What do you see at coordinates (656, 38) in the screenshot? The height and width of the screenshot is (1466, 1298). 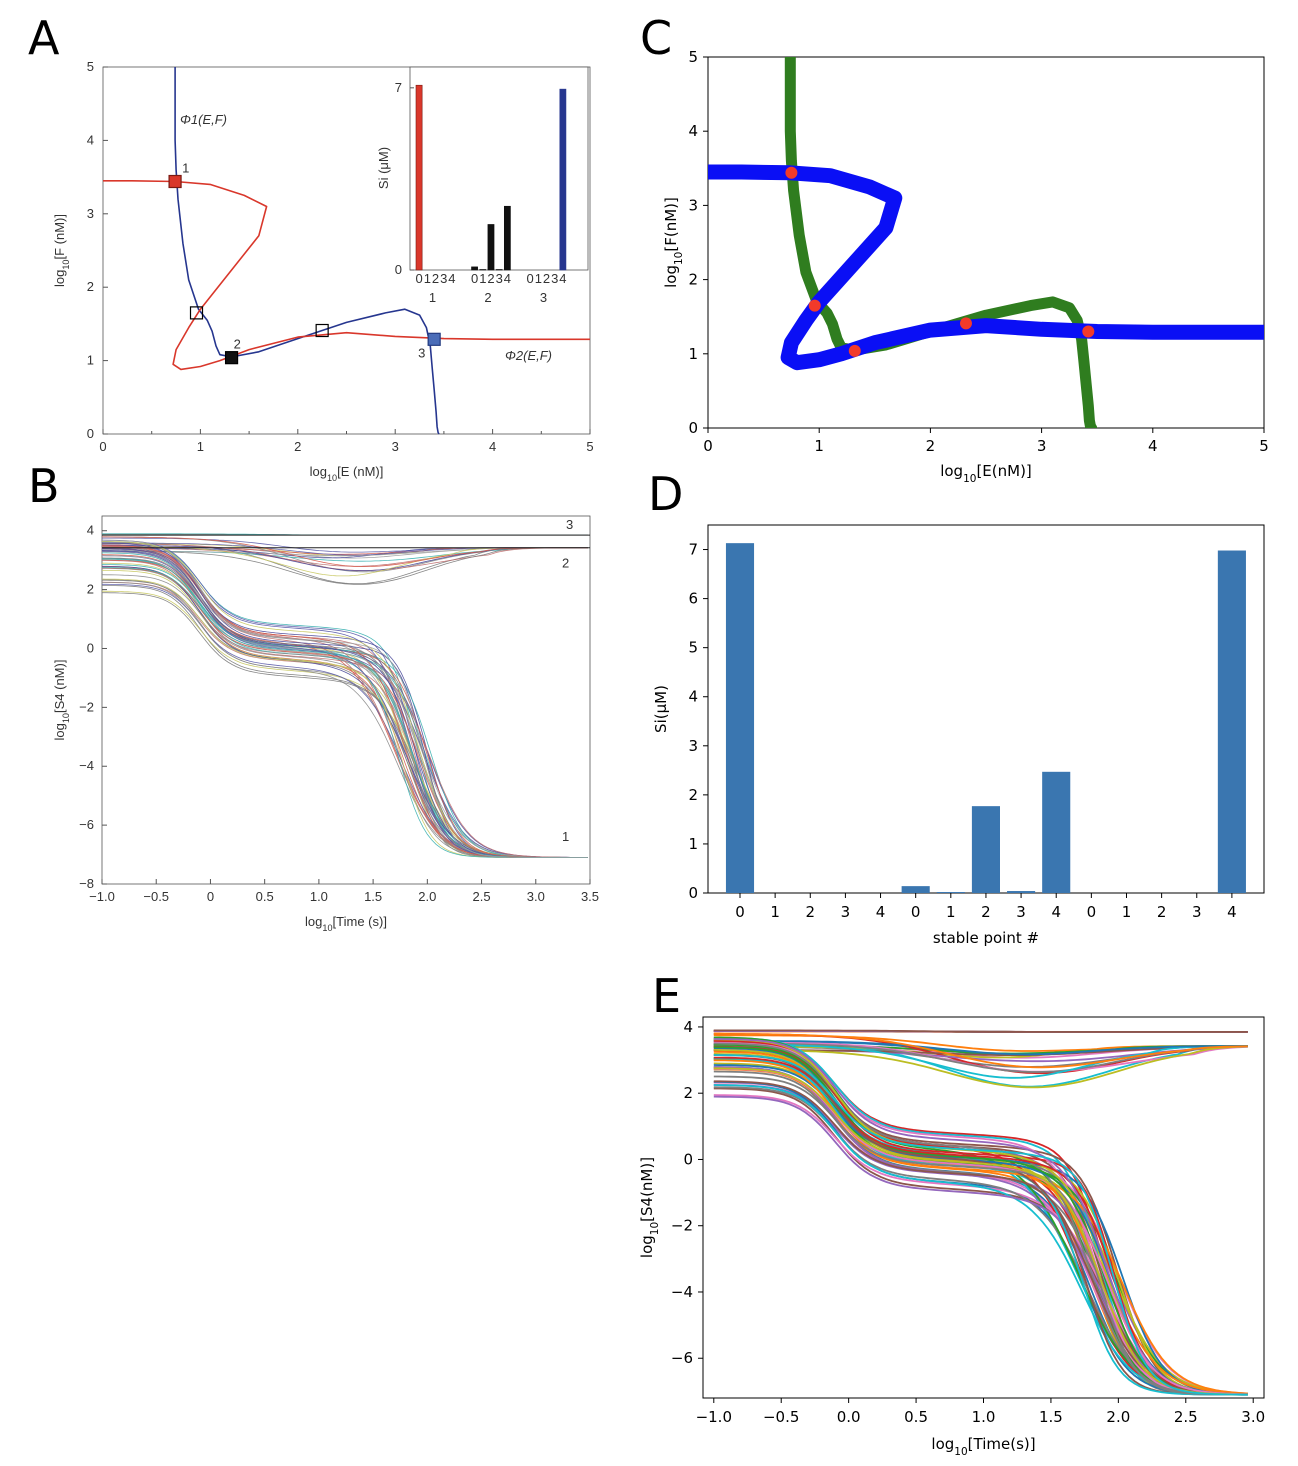 I see `panel-label-c: C` at bounding box center [656, 38].